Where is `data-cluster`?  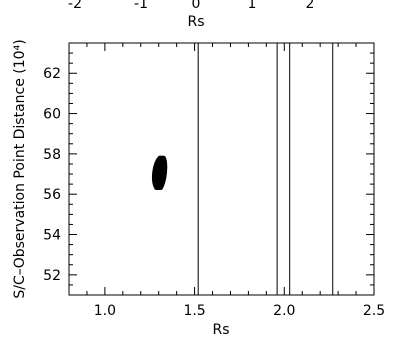
data-cluster is located at coordinates (159, 172).